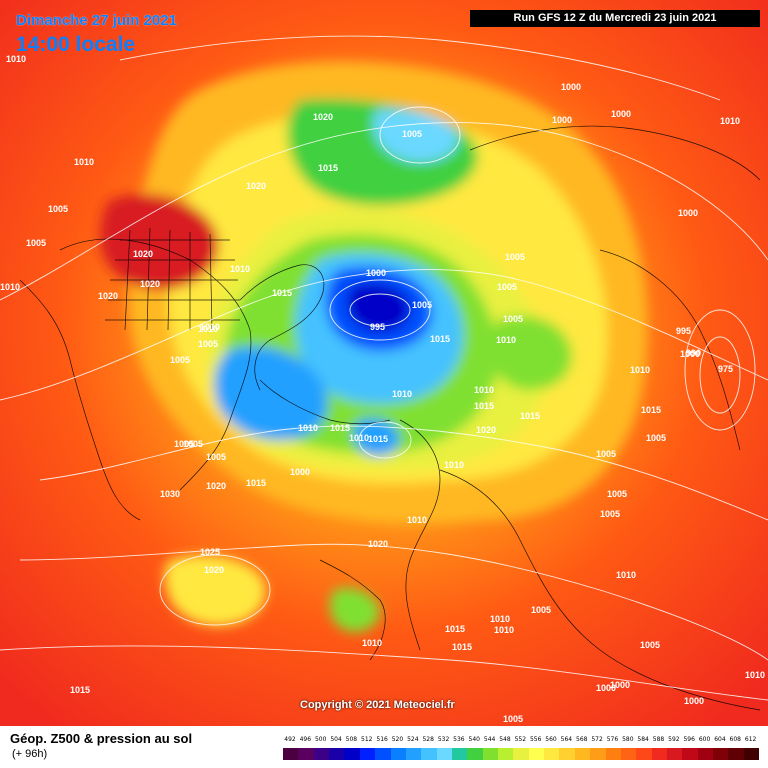  Describe the element at coordinates (505, 739) in the screenshot. I see `scale-tick-label: 548` at that location.